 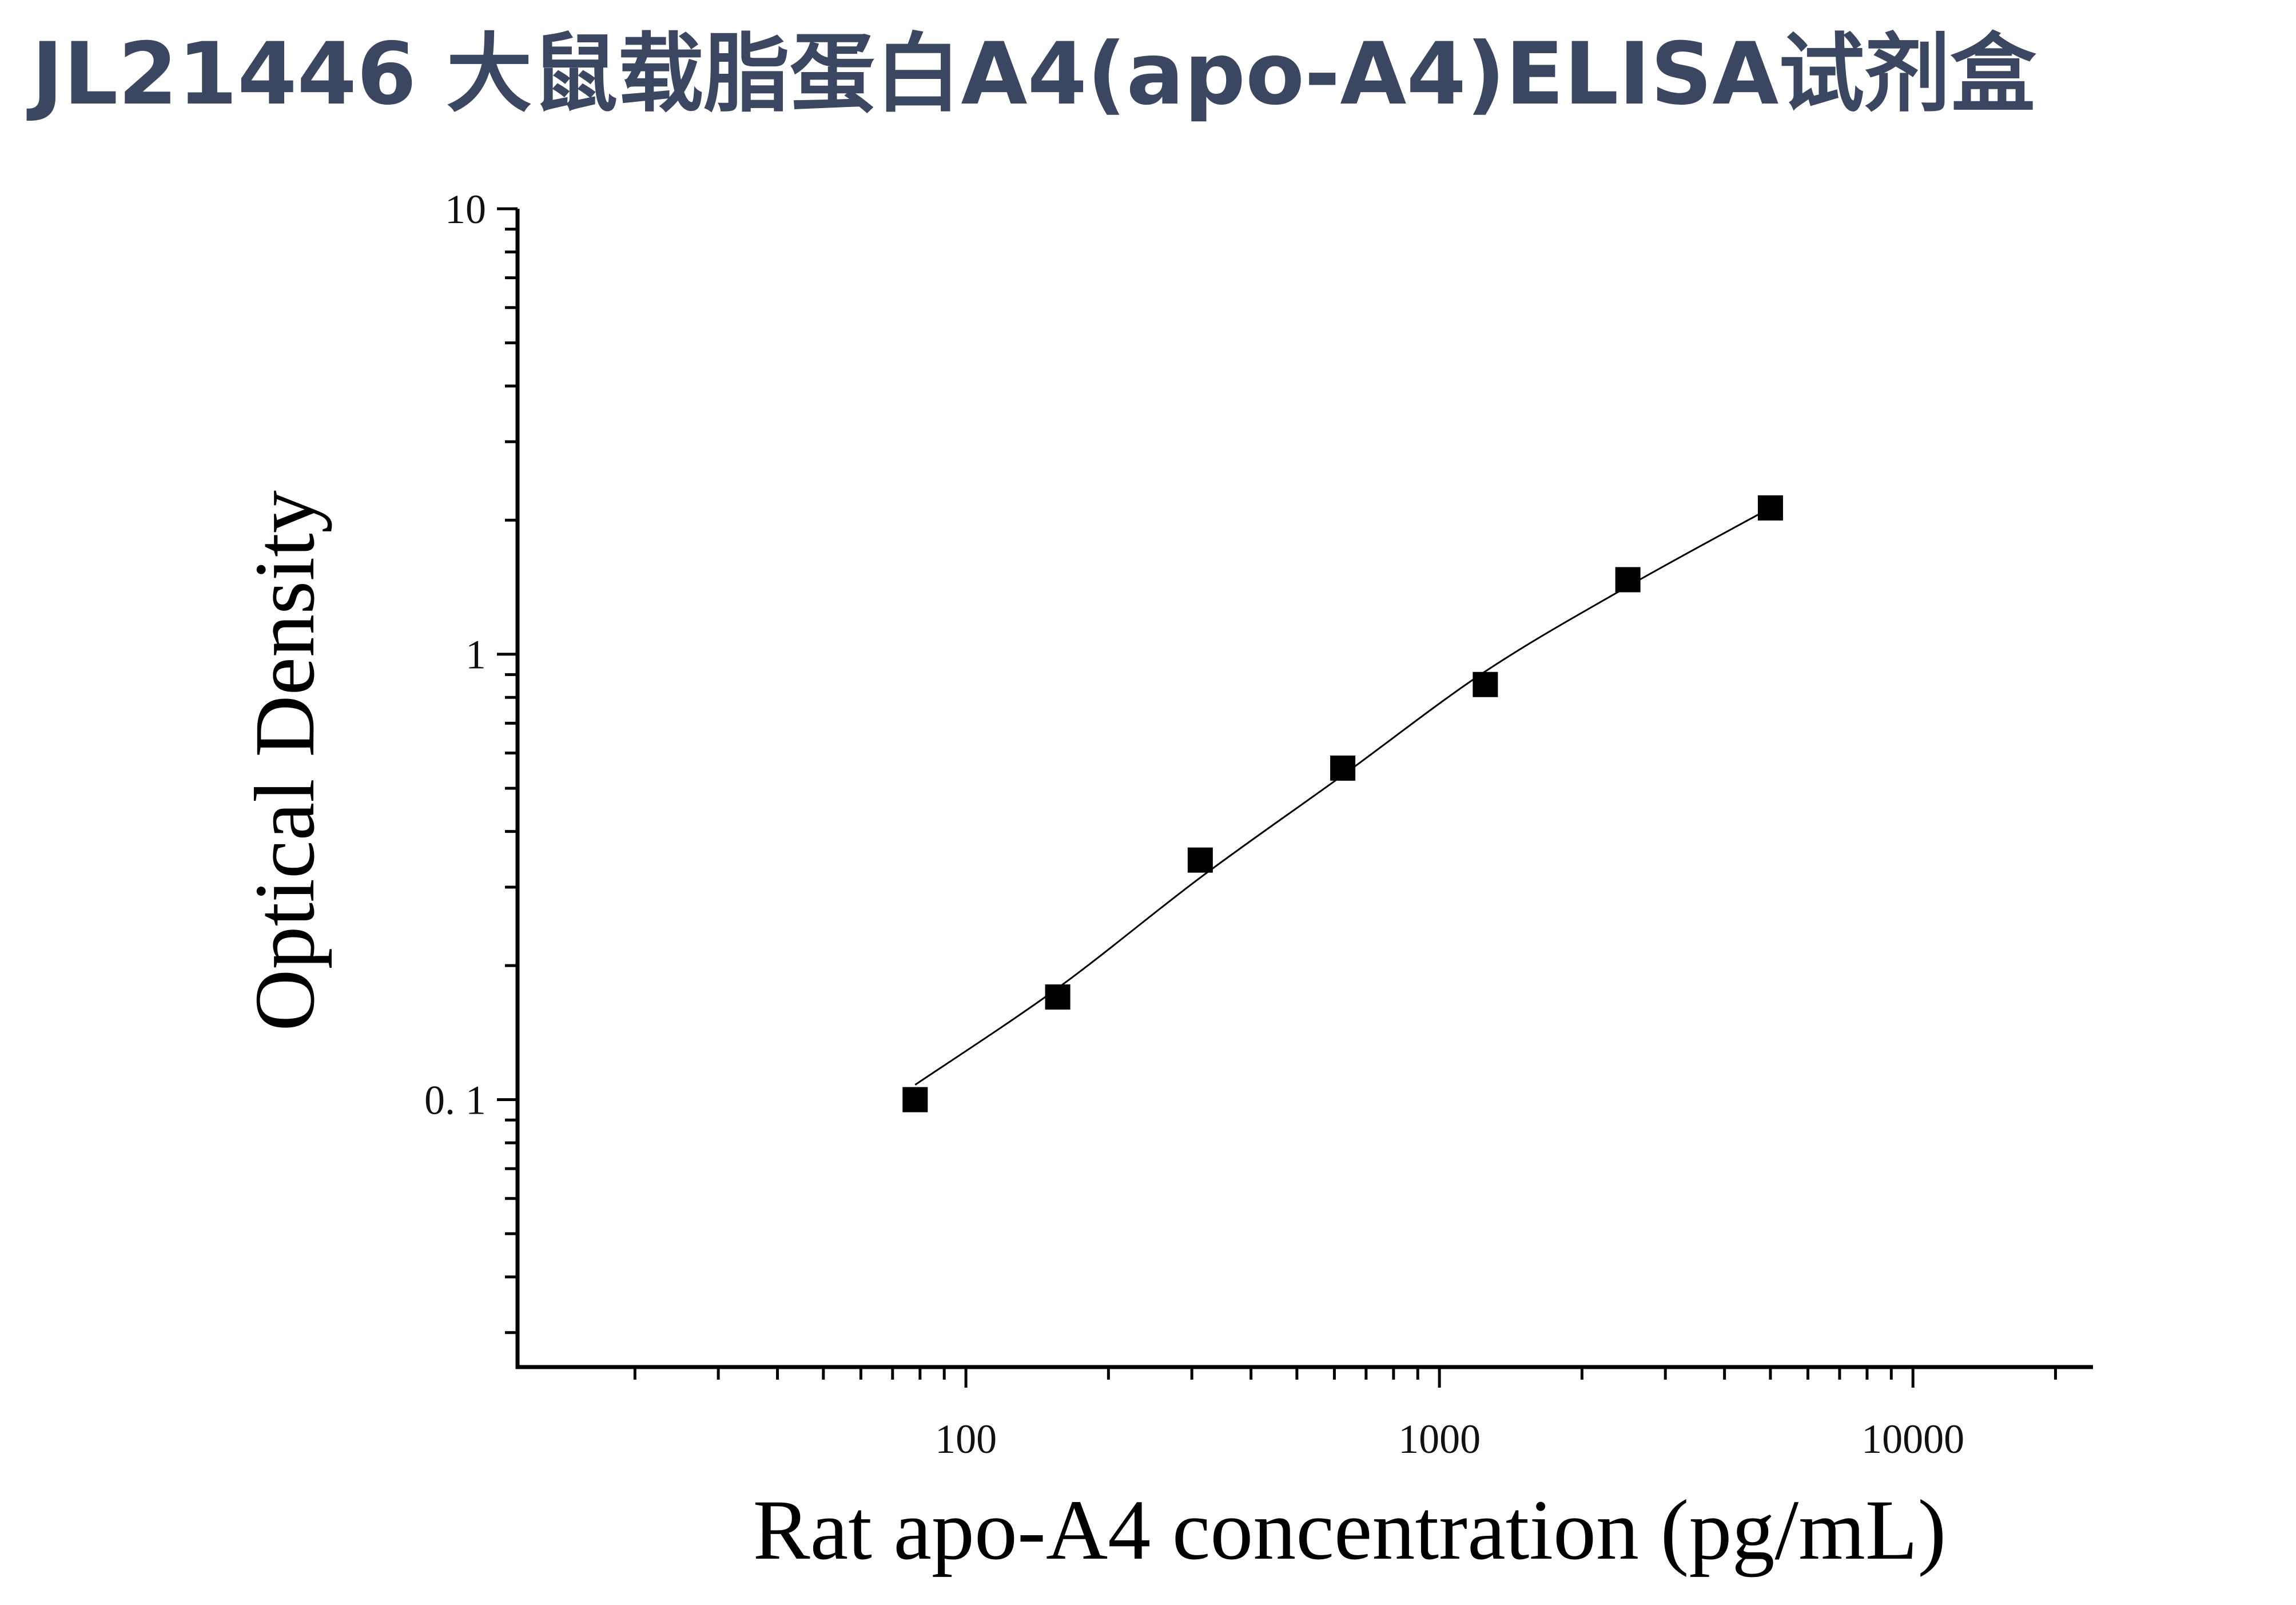 I want to click on y-tick-label: 0. 1, so click(x=455, y=1100).